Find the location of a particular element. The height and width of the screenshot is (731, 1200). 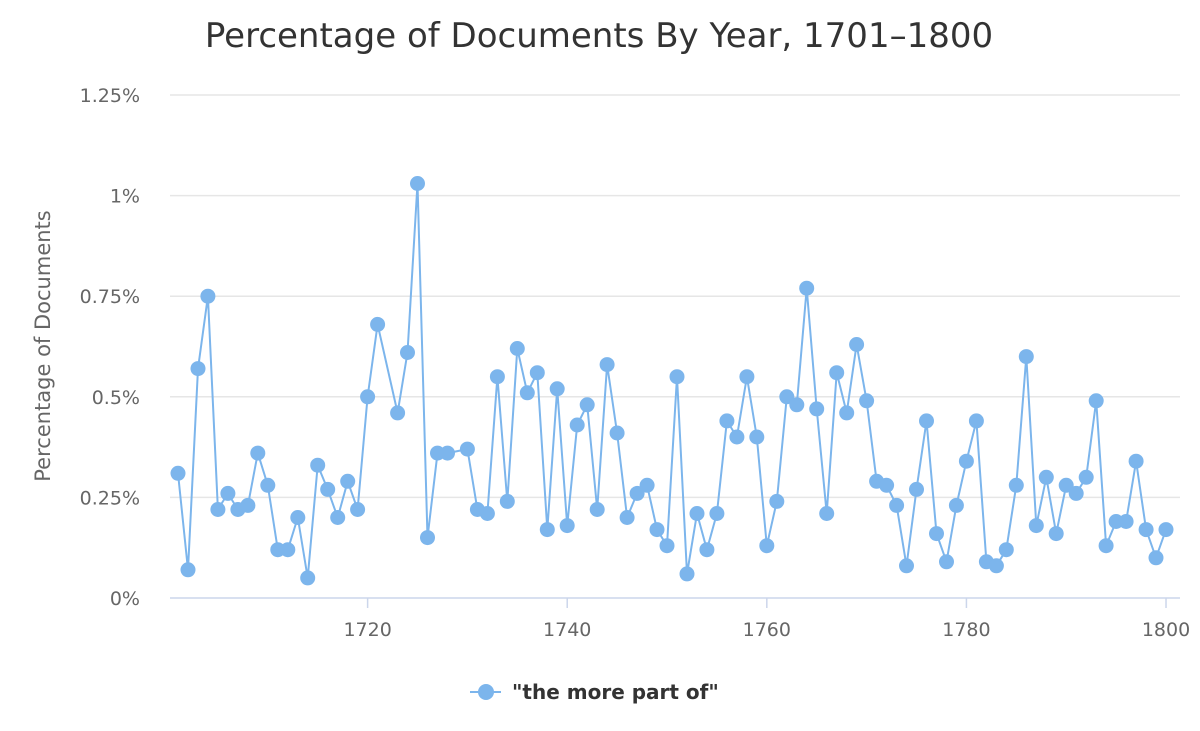

x-tick-label: 1800 is located at coordinates (1166, 630).